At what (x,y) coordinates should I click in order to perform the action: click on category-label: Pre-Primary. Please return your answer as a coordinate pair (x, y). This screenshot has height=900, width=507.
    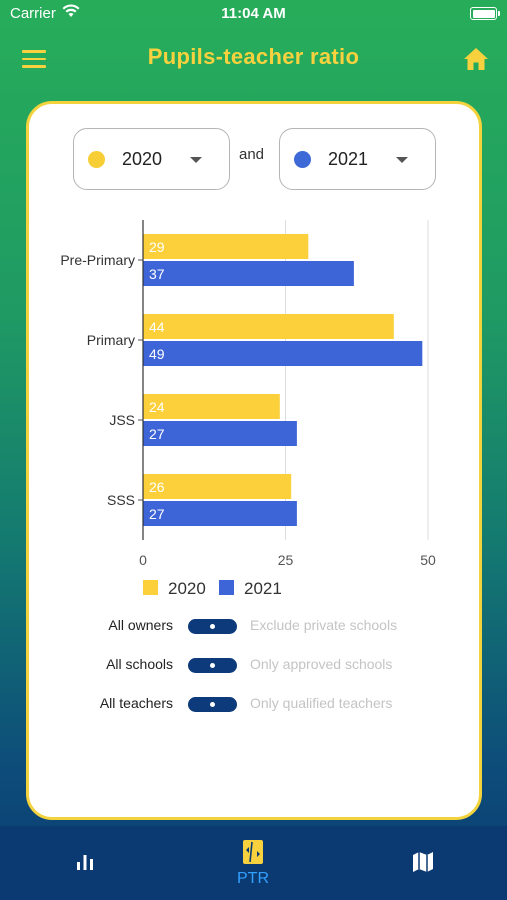
    Looking at the image, I should click on (97, 260).